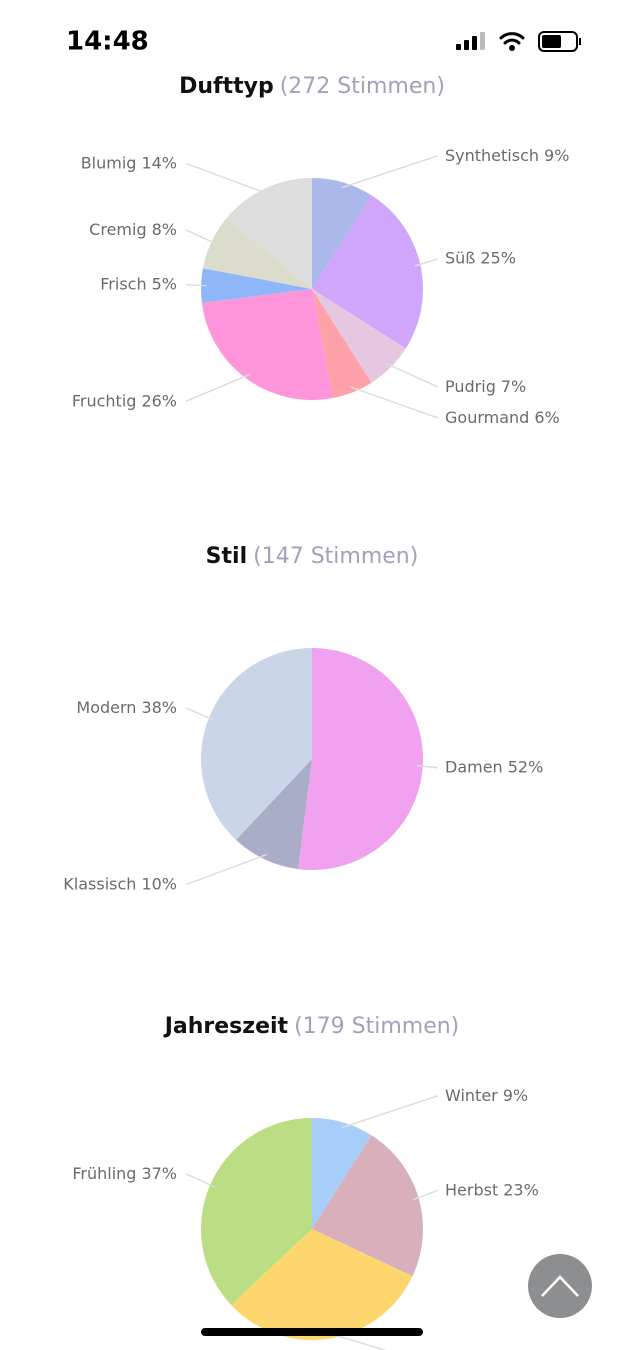 Image resolution: width=623 pixels, height=1350 pixels. I want to click on slice-label: Blumig 14%, so click(129, 162).